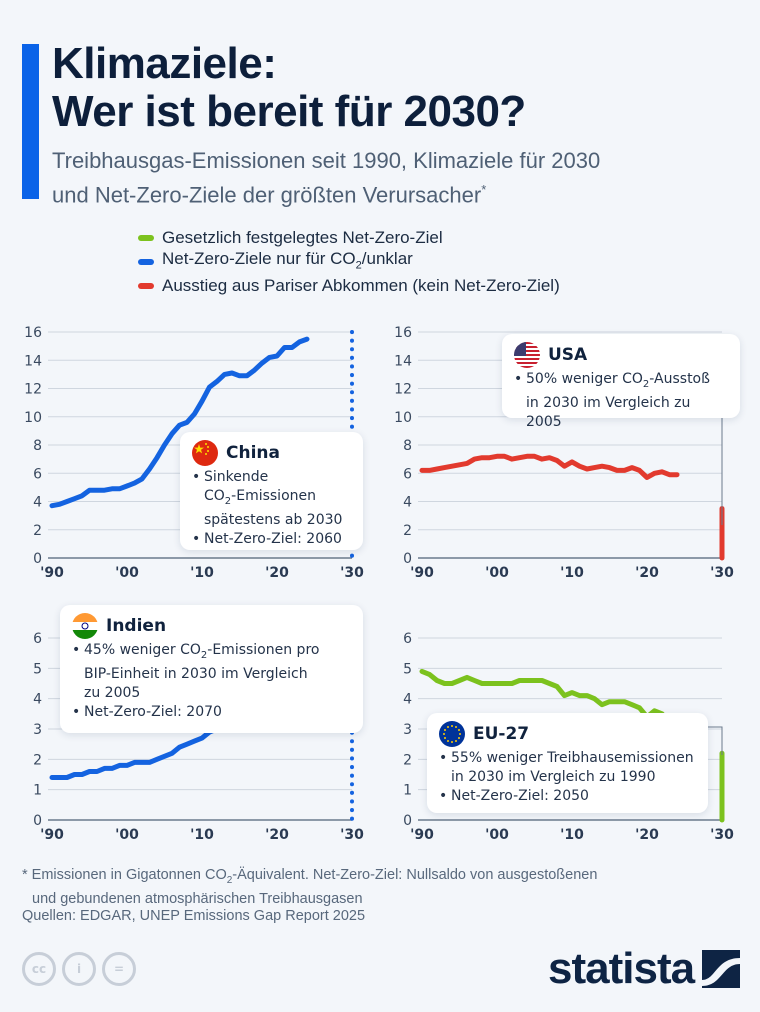 The width and height of the screenshot is (760, 1012). Describe the element at coordinates (127, 835) in the screenshot. I see `x-tick-label: '00` at that location.